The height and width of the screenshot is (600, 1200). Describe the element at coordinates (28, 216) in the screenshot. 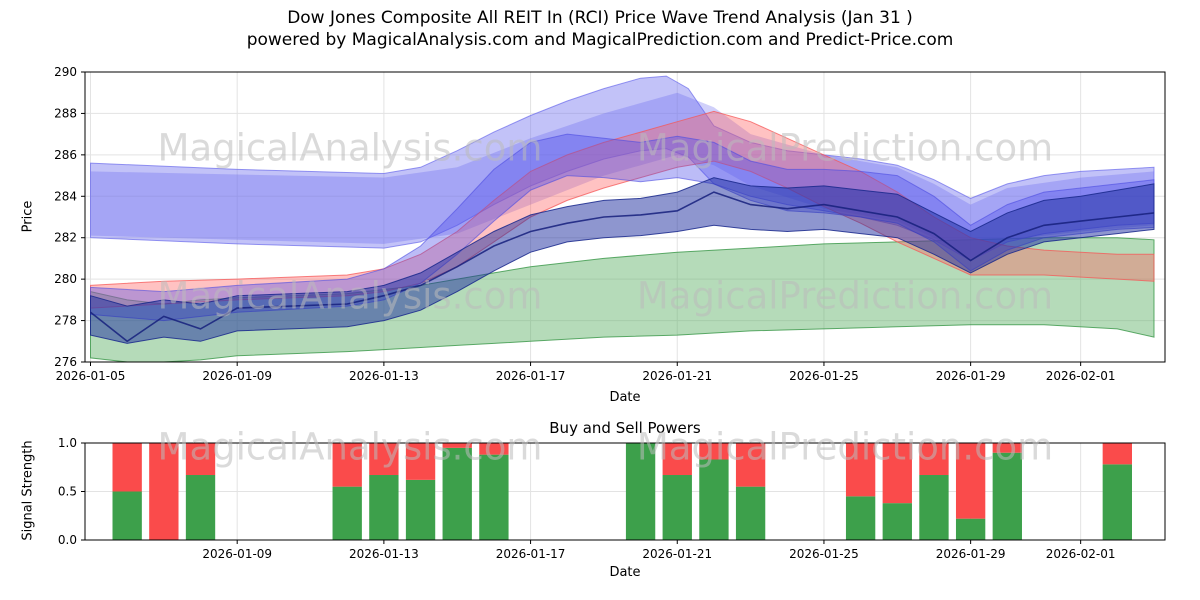

I see `price-axis-label: Price` at that location.